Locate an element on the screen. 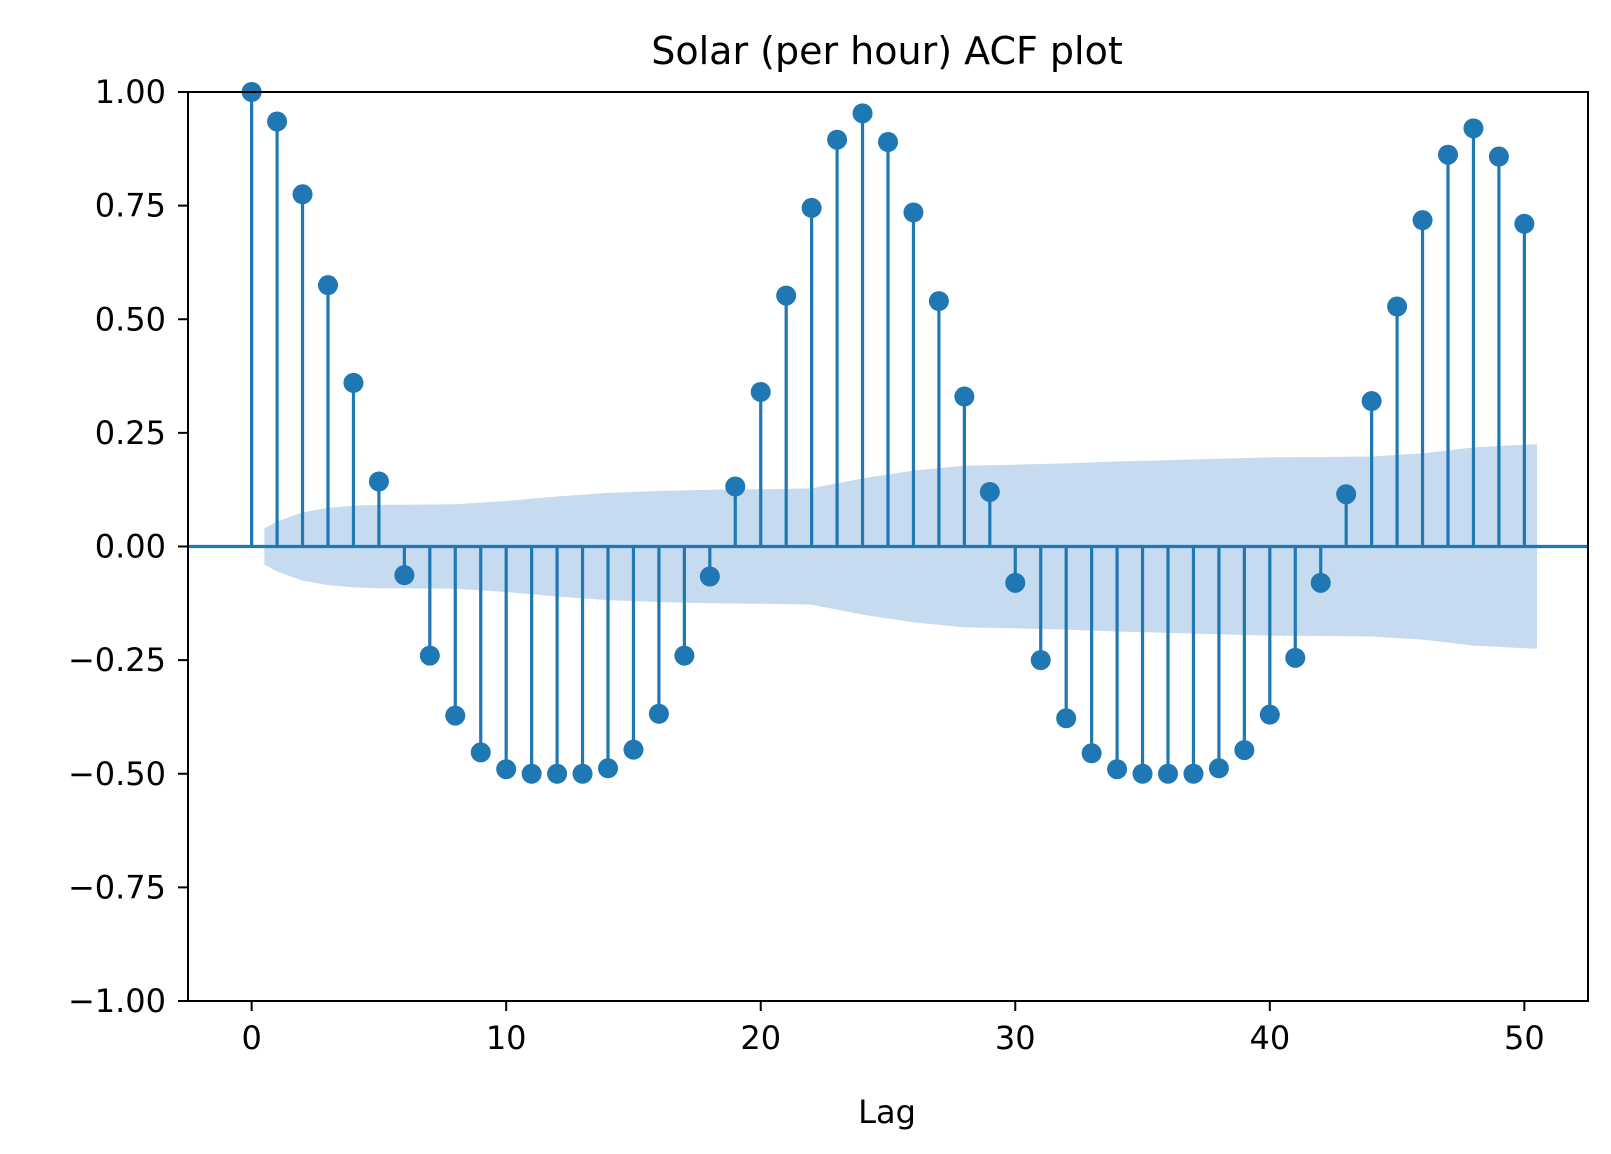  y-ticks-layer: 1.00 0.75 0.50 0.25 0.00 −0.25 −0.50 −0.75 −1.00 is located at coordinates (128, 546).